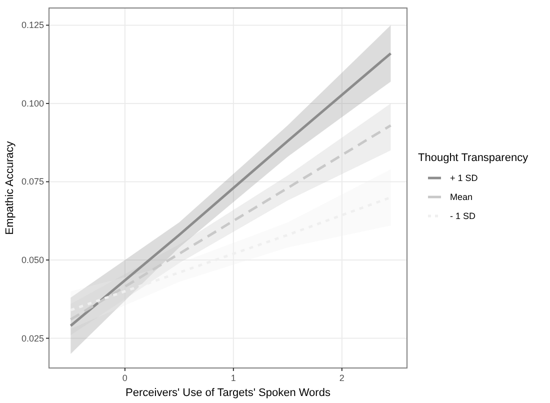 The width and height of the screenshot is (550, 403). Describe the element at coordinates (32, 338) in the screenshot. I see `y-tick-label: 0.025` at that location.